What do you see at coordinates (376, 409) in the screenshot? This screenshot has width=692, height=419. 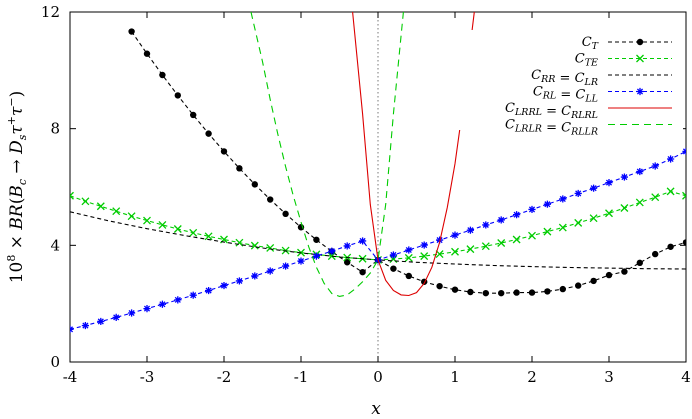 I see `x-axis-label: x` at bounding box center [376, 409].